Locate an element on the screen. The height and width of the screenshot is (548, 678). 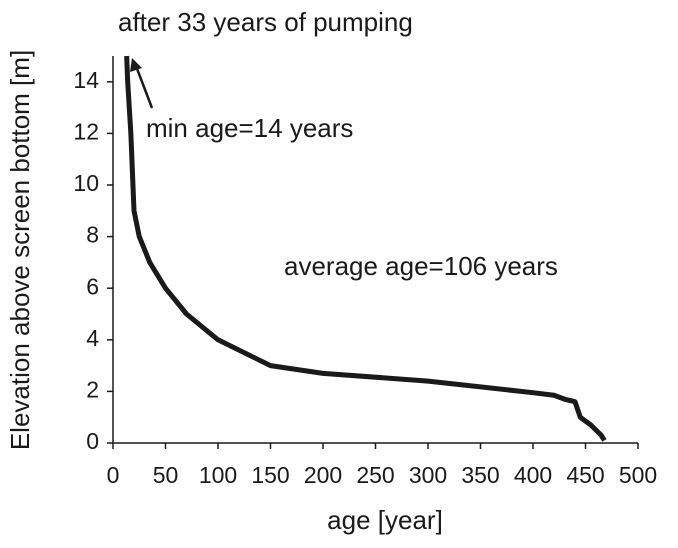
y-tick-label: 8 is located at coordinates (92, 235).